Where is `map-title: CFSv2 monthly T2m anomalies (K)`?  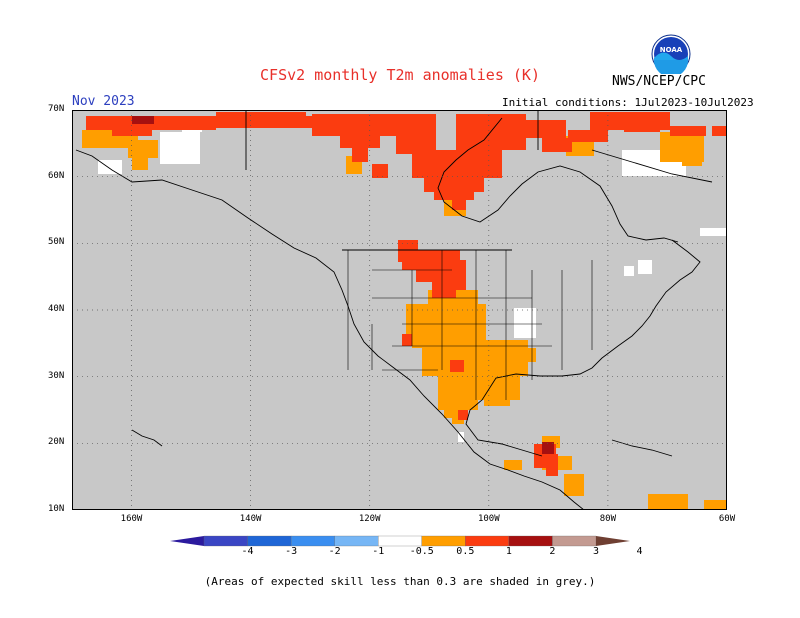
map-title: CFSv2 monthly T2m anomalies (K) is located at coordinates (400, 75).